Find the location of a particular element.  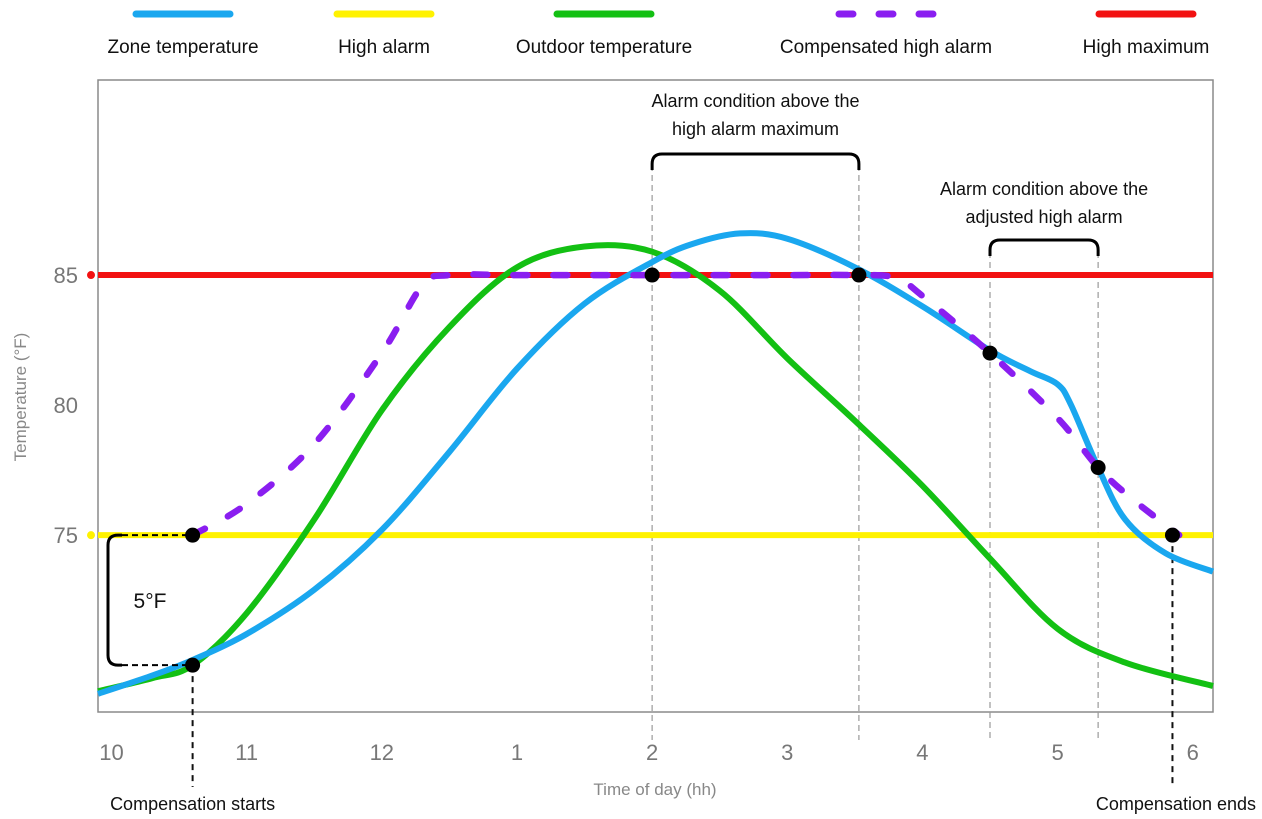

x-tick-label: 11 is located at coordinates (246, 752).